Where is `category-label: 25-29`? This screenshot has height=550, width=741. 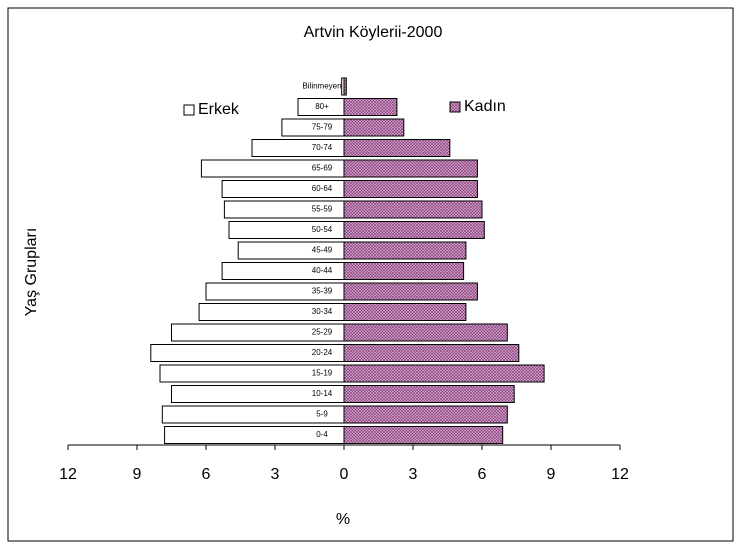
category-label: 25-29 is located at coordinates (322, 332).